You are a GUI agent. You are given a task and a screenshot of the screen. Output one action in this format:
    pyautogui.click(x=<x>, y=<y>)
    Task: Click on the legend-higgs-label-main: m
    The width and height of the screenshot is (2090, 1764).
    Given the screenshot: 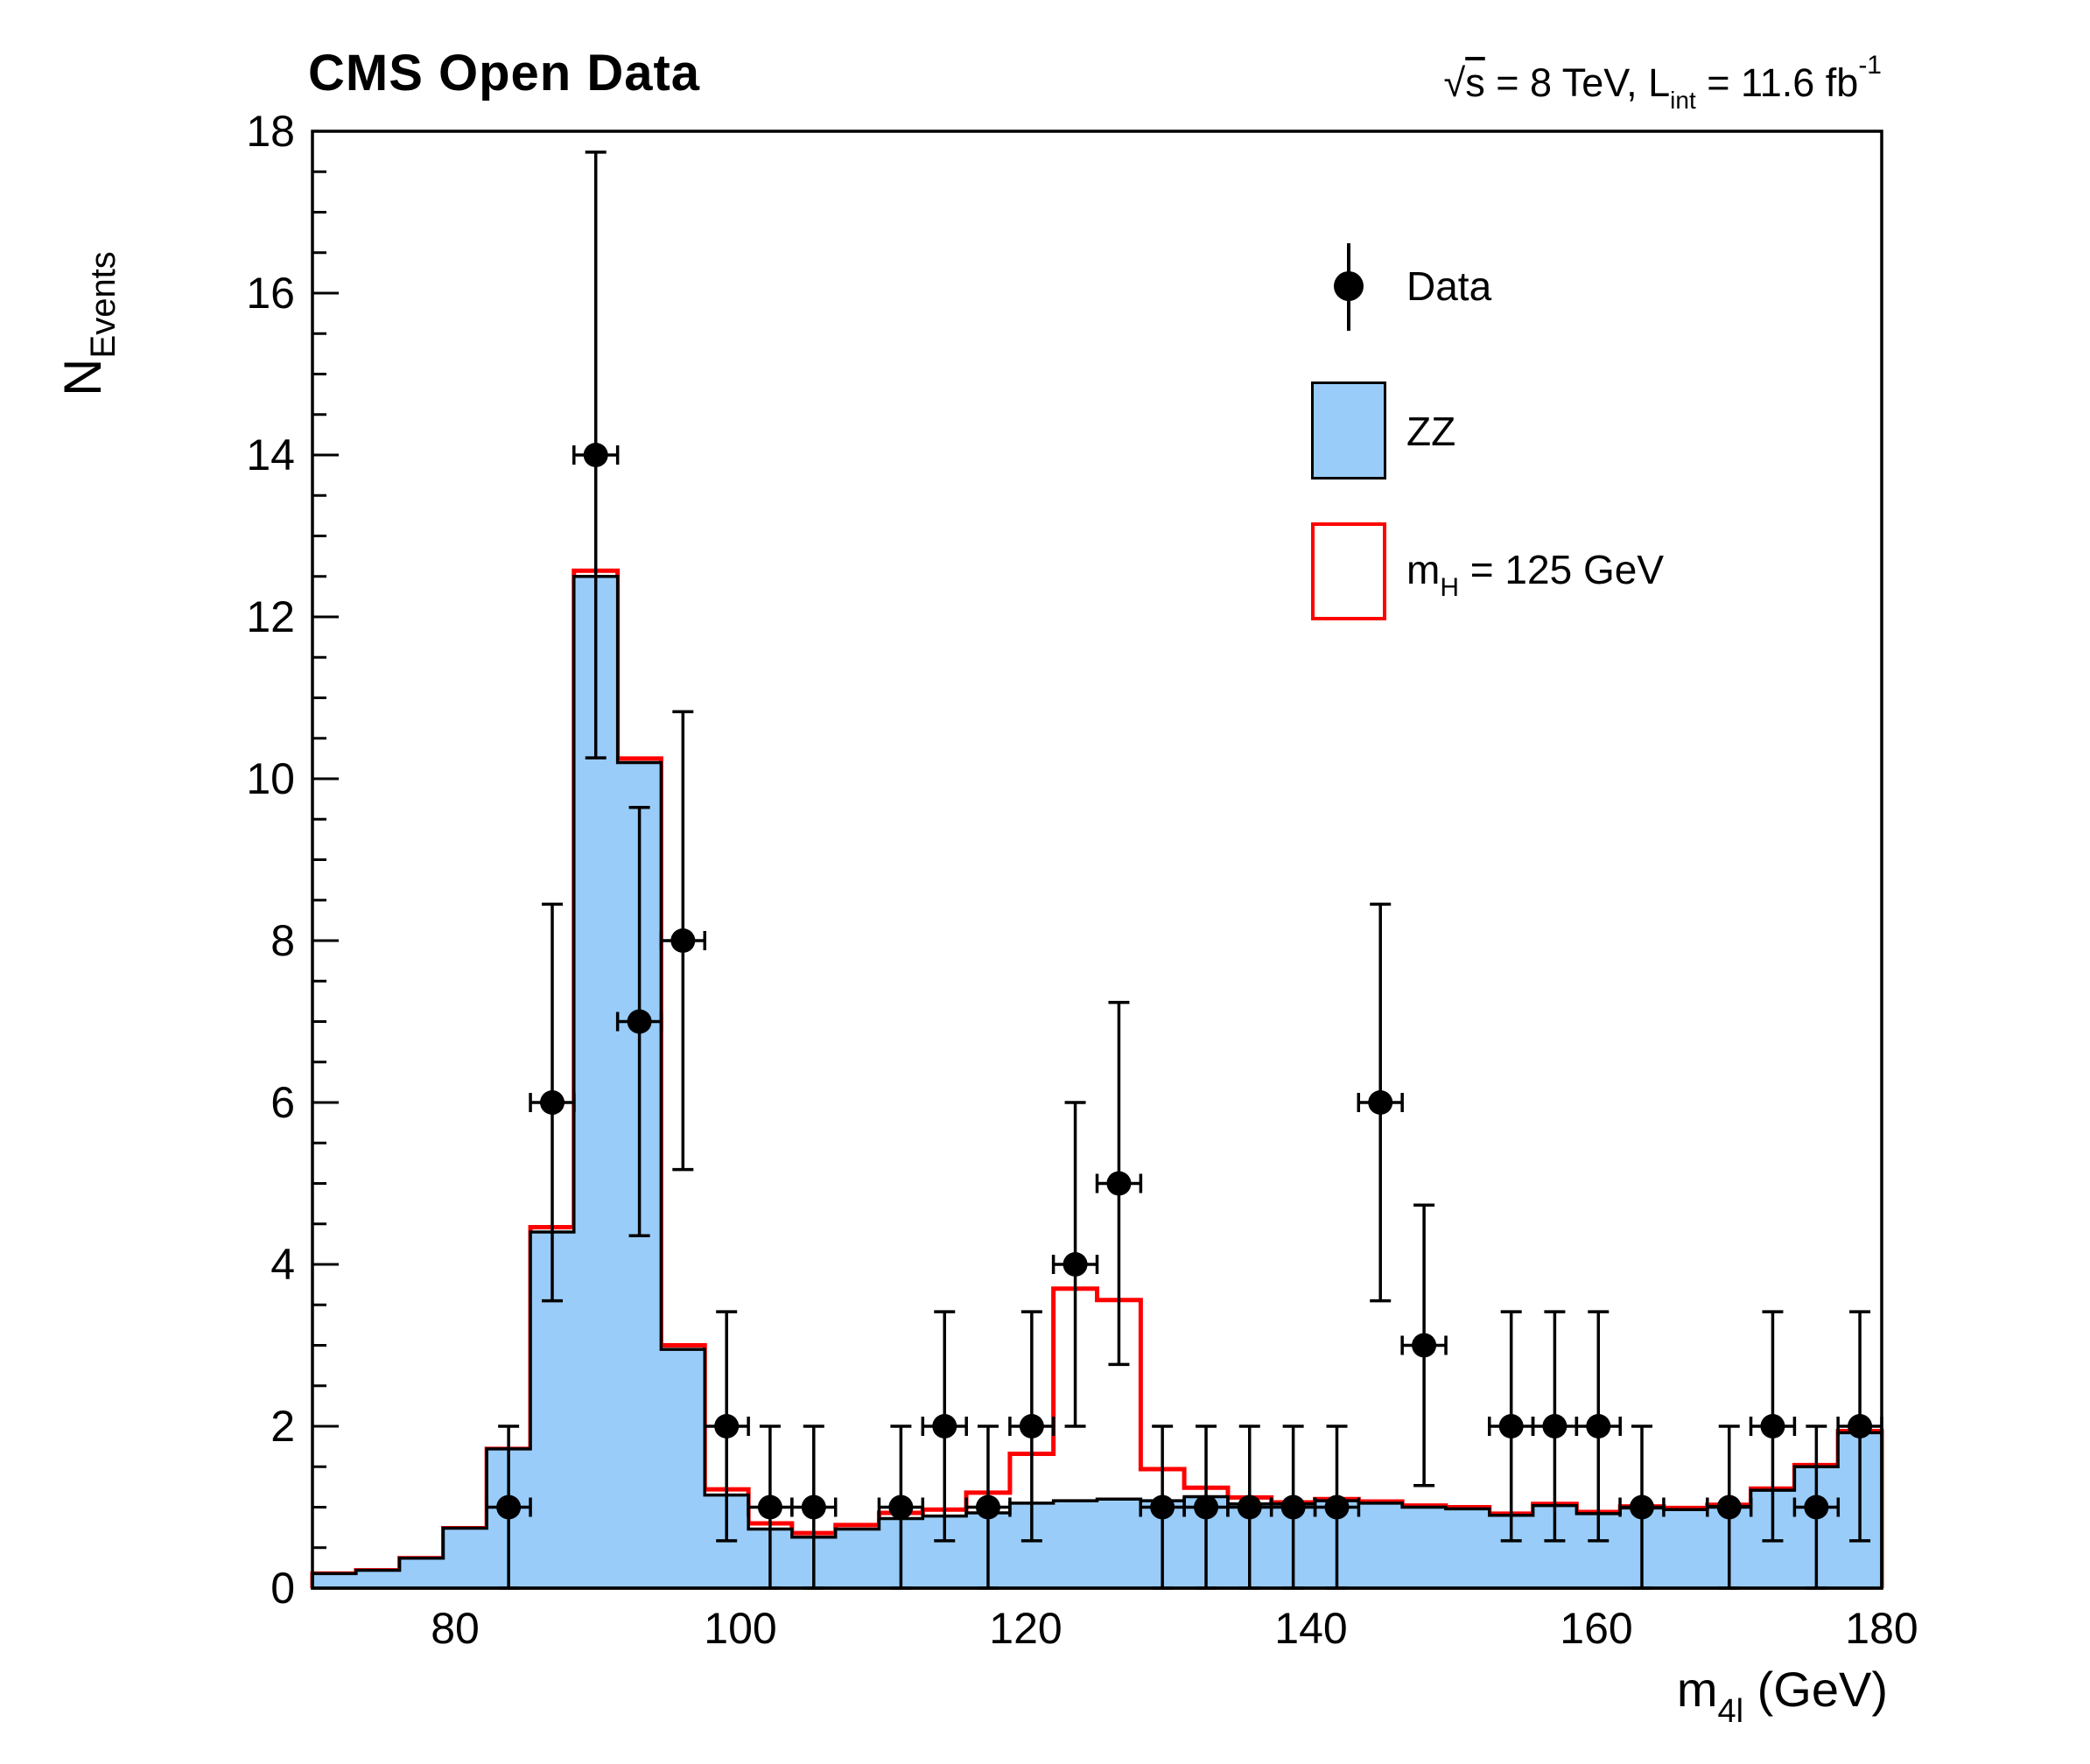 What is the action you would take?
    pyautogui.click(x=1423, y=569)
    